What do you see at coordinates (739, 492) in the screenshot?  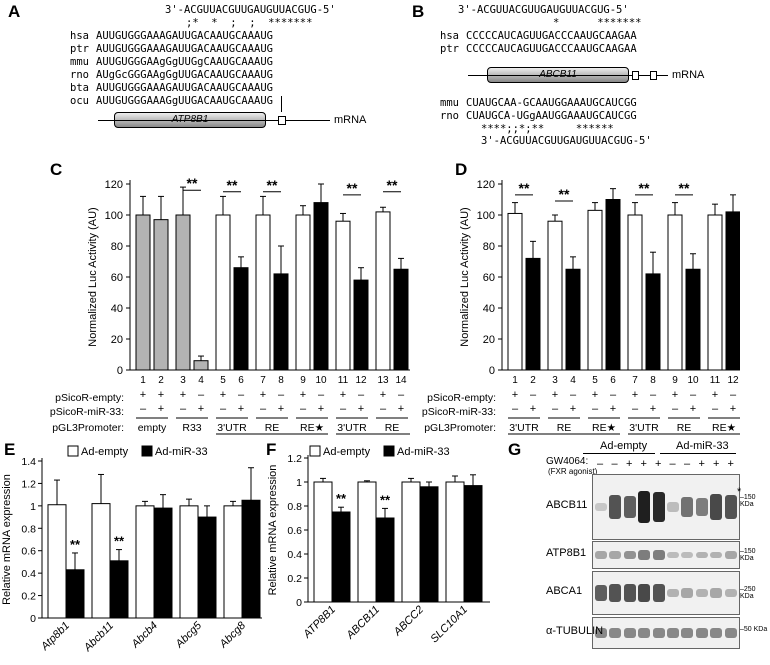 I see `nonspecific-band-marker: *` at bounding box center [739, 492].